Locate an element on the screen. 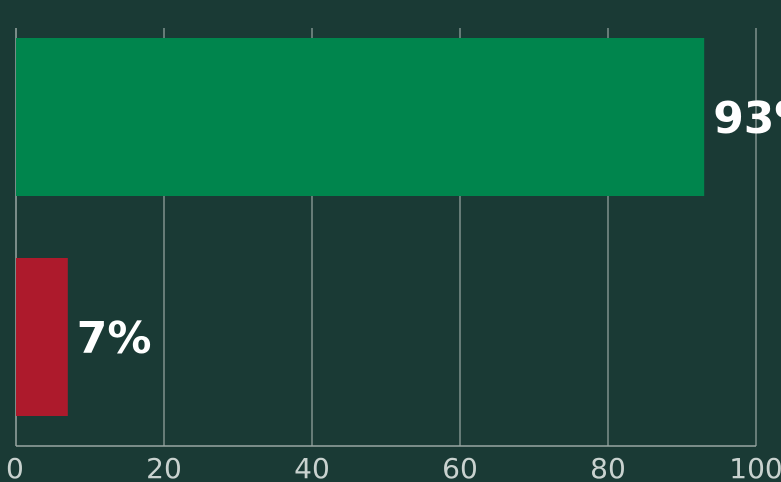 This screenshot has height=482, width=781. x-tick-label-80: 80 is located at coordinates (608, 467).